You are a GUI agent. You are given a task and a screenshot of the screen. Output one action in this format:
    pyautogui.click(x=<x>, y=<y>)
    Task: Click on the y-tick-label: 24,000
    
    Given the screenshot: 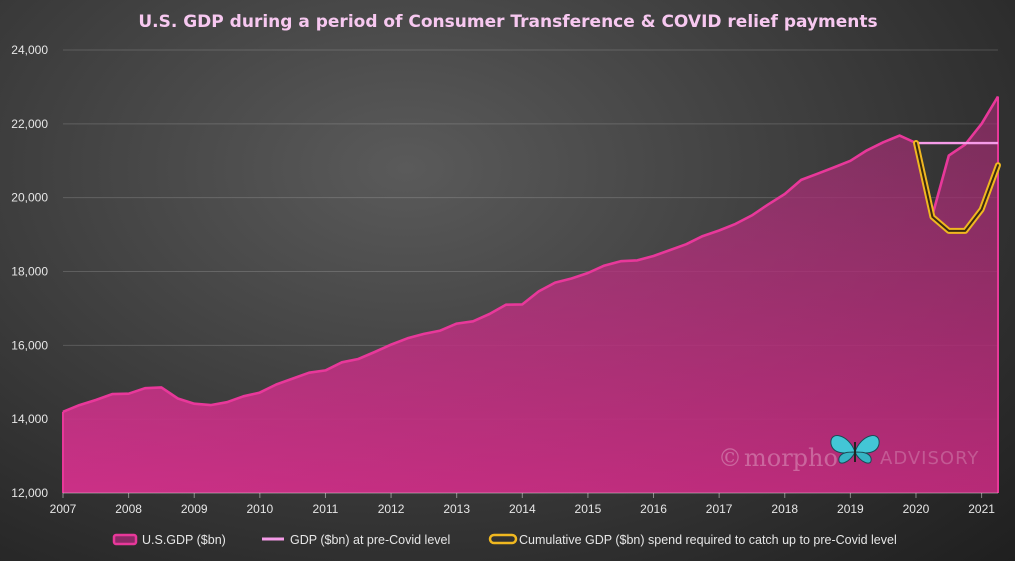 What is the action you would take?
    pyautogui.click(x=29, y=50)
    